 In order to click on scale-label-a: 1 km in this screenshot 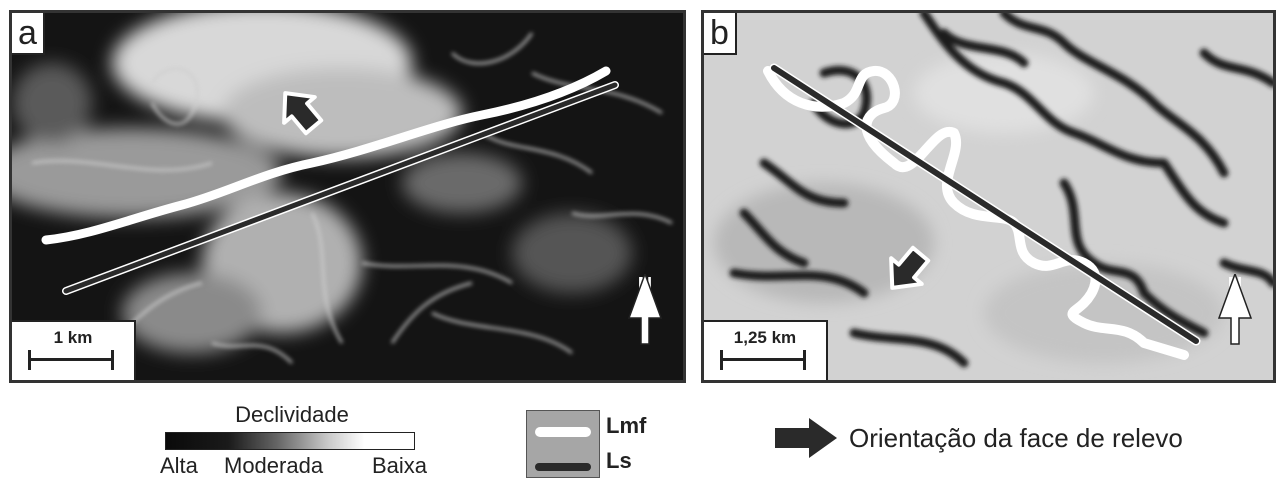, I will do `click(73, 337)`.